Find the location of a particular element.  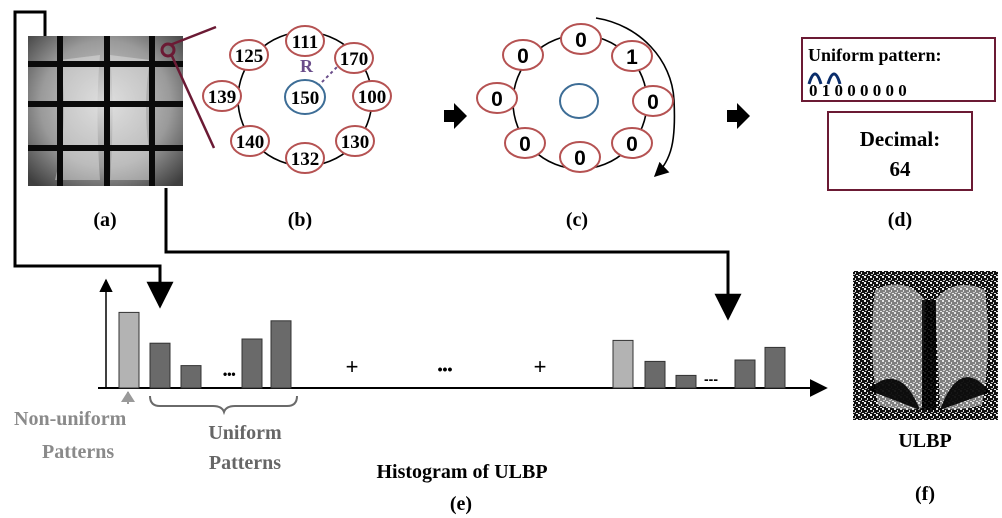

neighbor-value: 170 is located at coordinates (354, 59).